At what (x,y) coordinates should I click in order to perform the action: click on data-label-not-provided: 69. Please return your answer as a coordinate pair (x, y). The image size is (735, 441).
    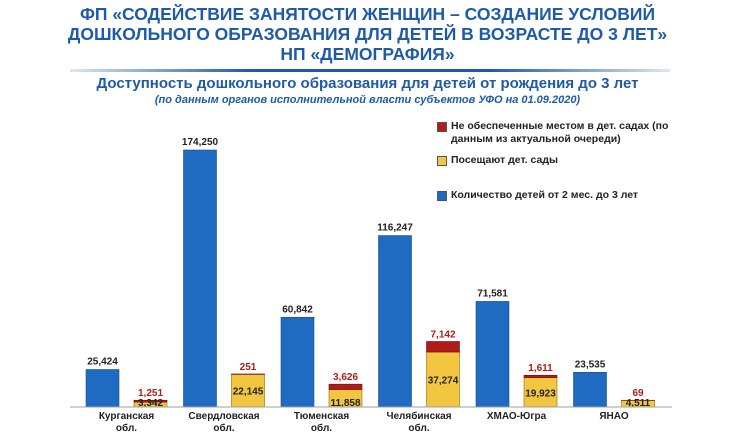
    Looking at the image, I should click on (638, 393).